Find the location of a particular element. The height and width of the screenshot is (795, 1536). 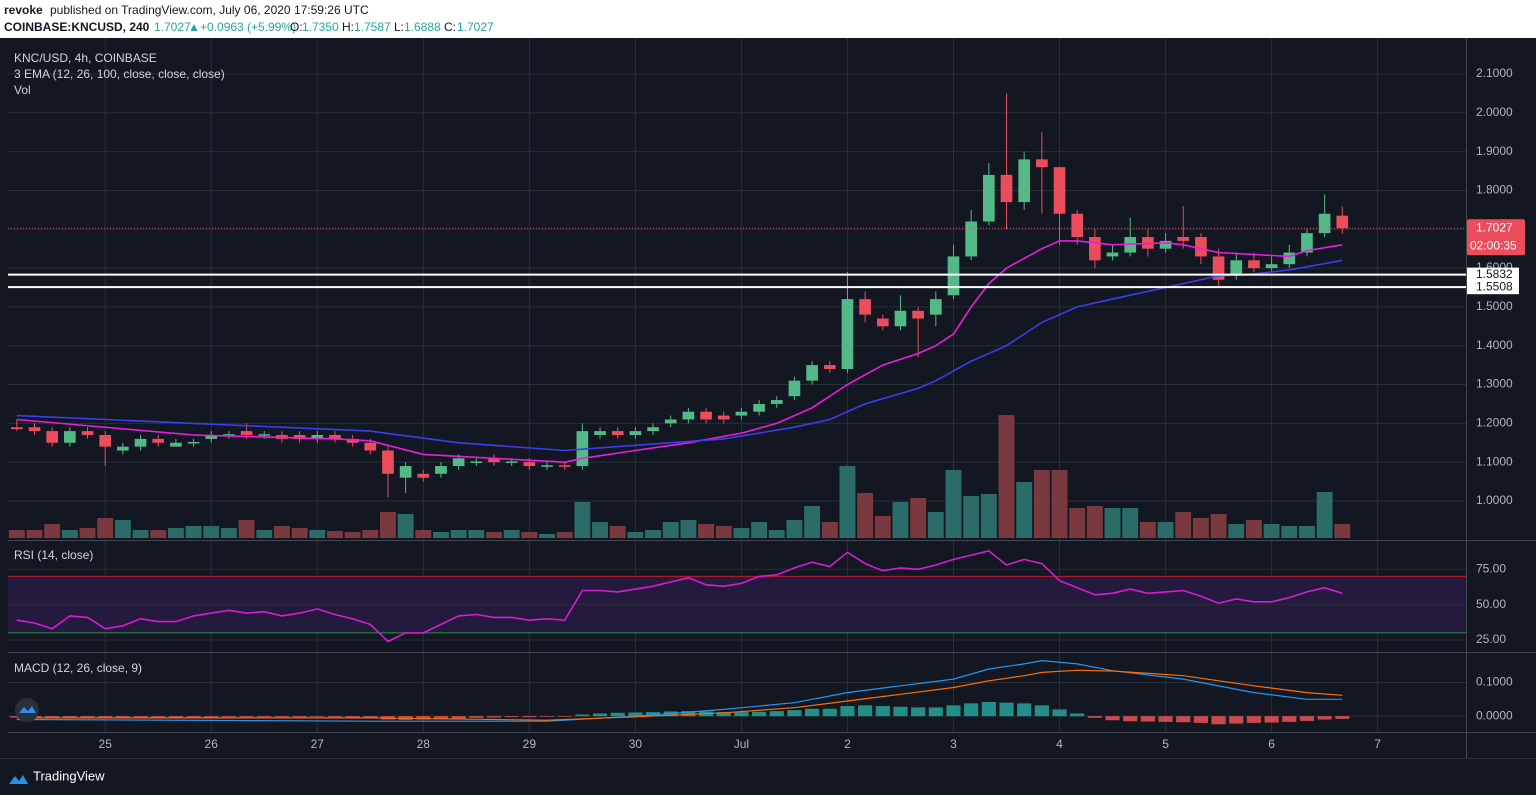

y-tick-label: 1.1000 is located at coordinates (1494, 461).